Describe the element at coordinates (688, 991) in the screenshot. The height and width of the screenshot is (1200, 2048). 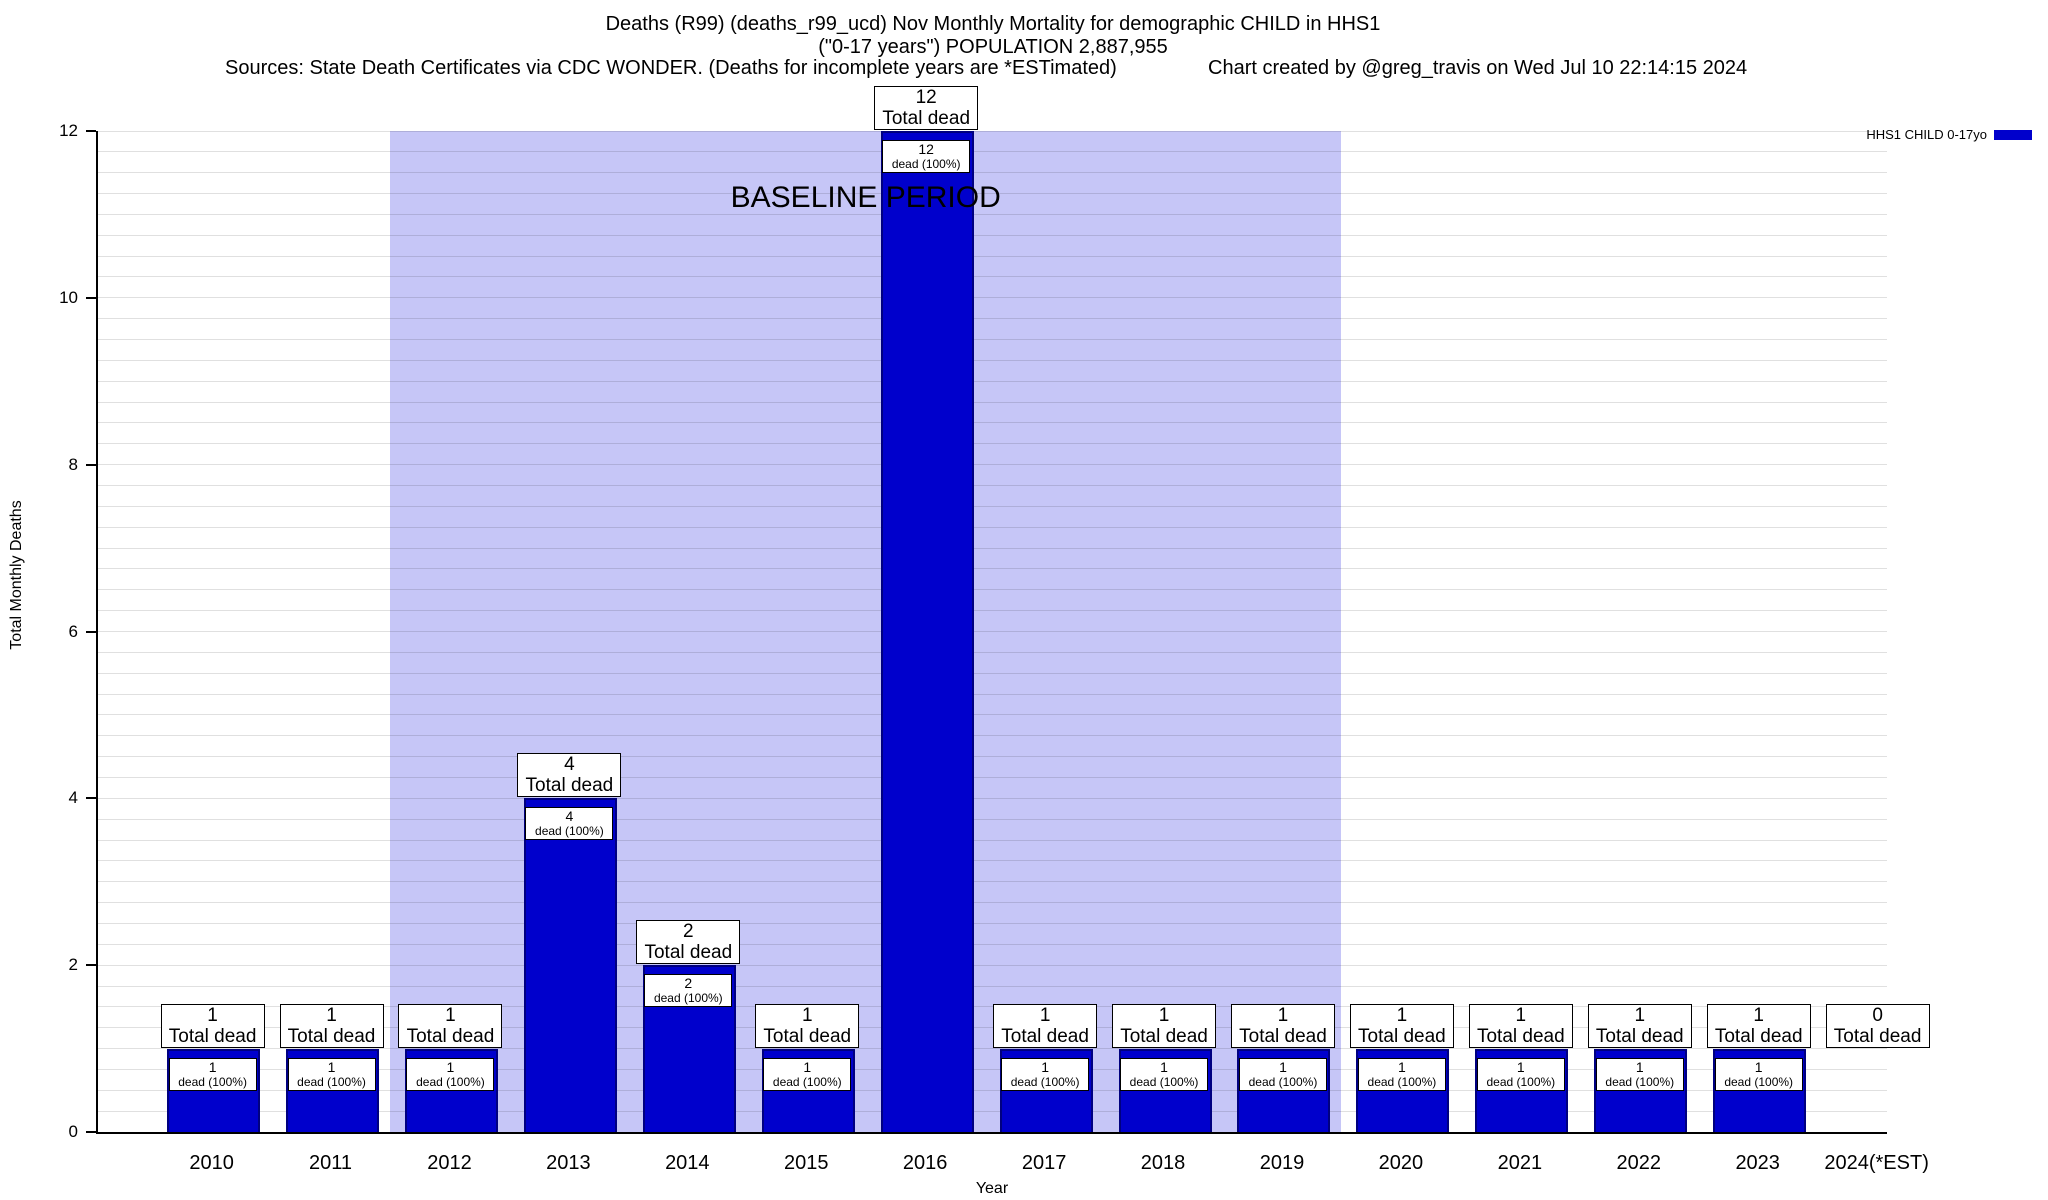
I see `bar-inner-label: 2 dead (100%)` at that location.